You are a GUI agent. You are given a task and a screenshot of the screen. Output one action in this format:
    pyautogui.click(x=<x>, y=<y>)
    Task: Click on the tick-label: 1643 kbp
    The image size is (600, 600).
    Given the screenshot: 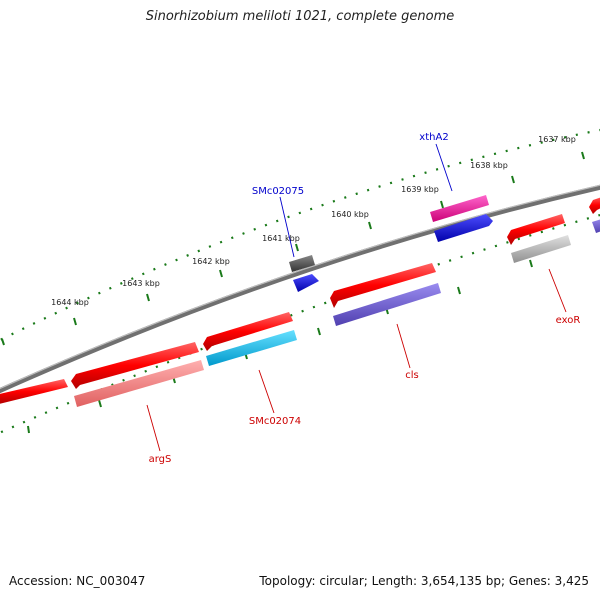 What is the action you would take?
    pyautogui.click(x=141, y=283)
    